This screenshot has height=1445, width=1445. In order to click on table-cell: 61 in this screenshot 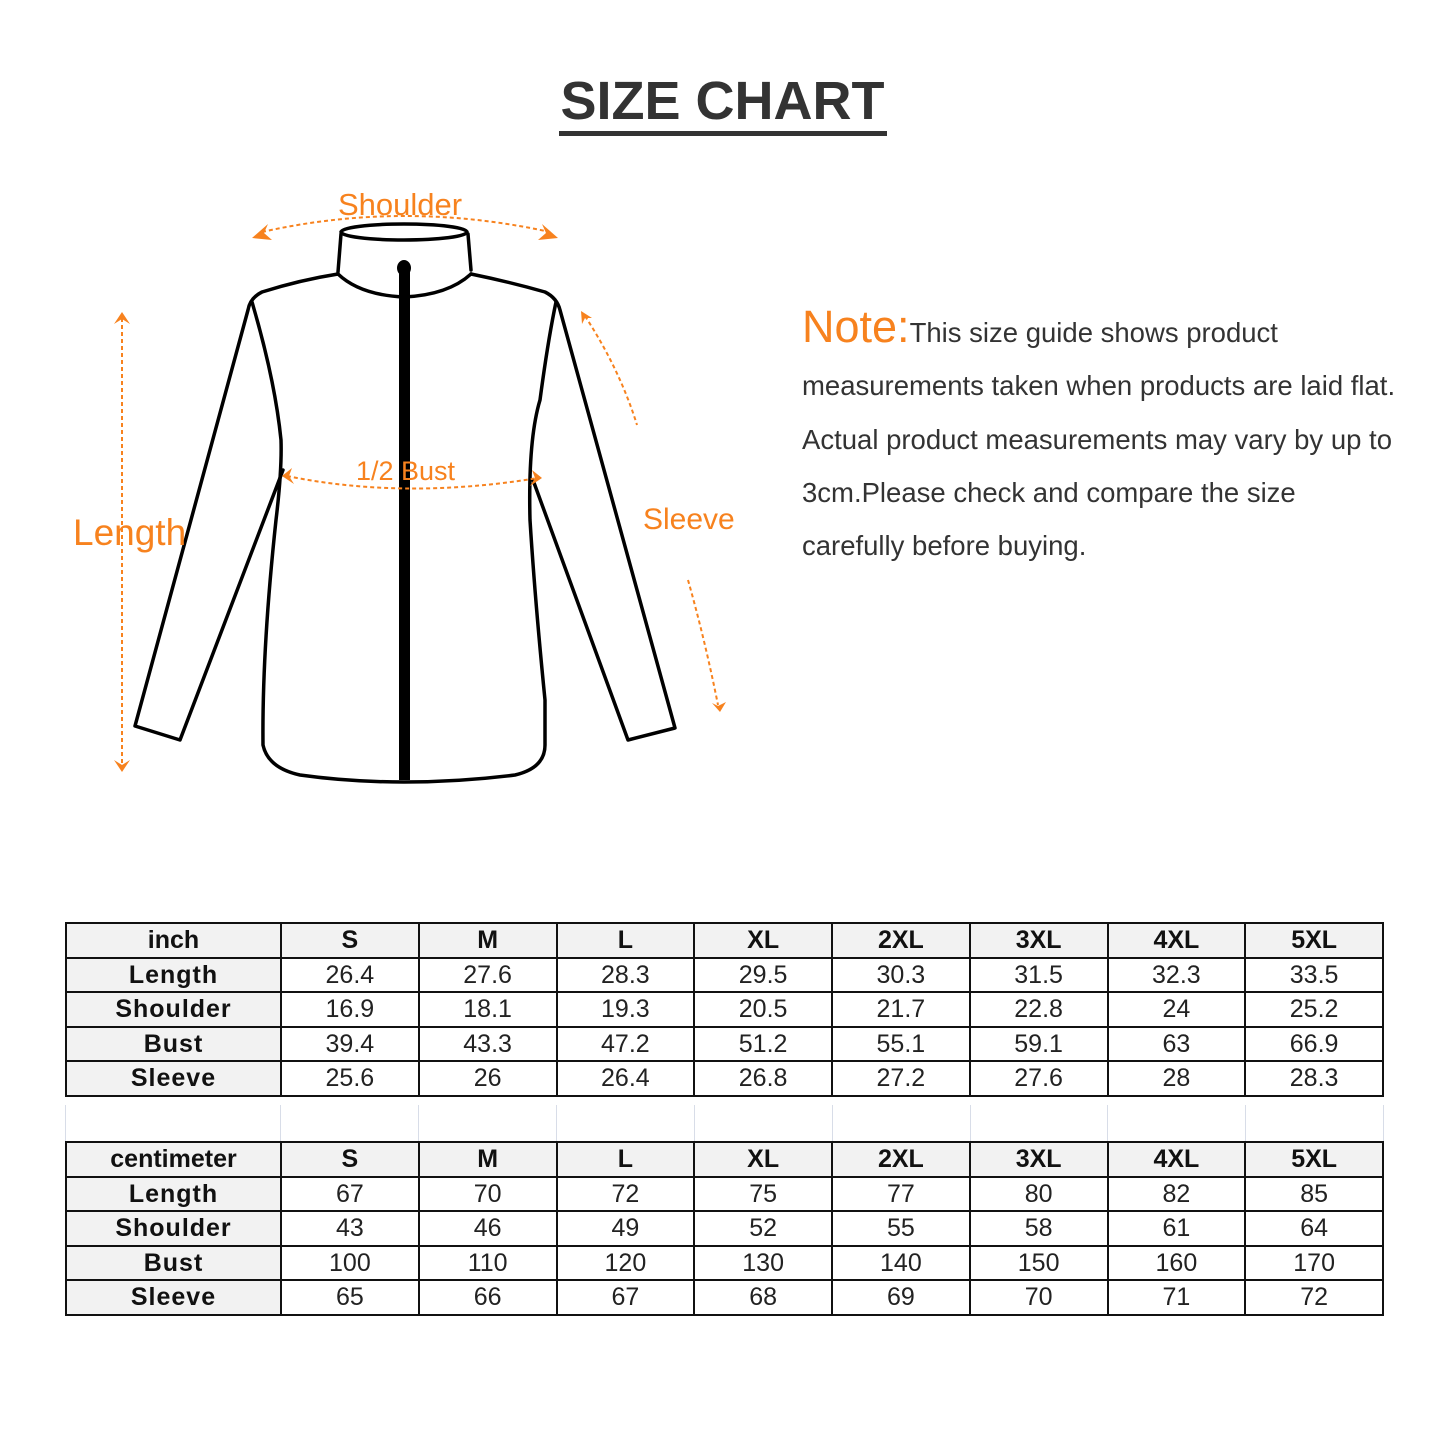, I will do `click(1176, 1228)`.